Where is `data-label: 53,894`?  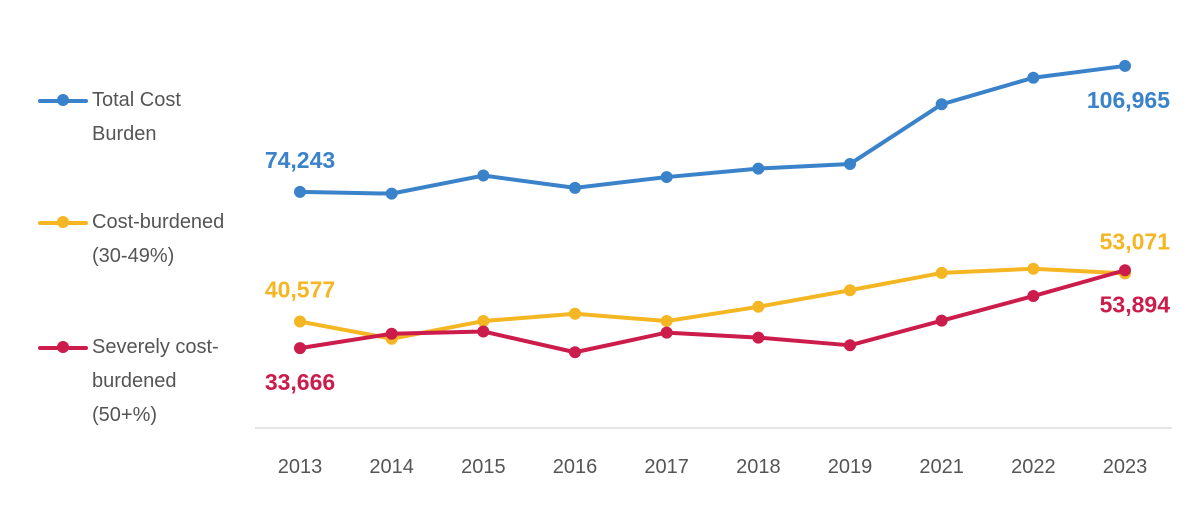 data-label: 53,894 is located at coordinates (1135, 304).